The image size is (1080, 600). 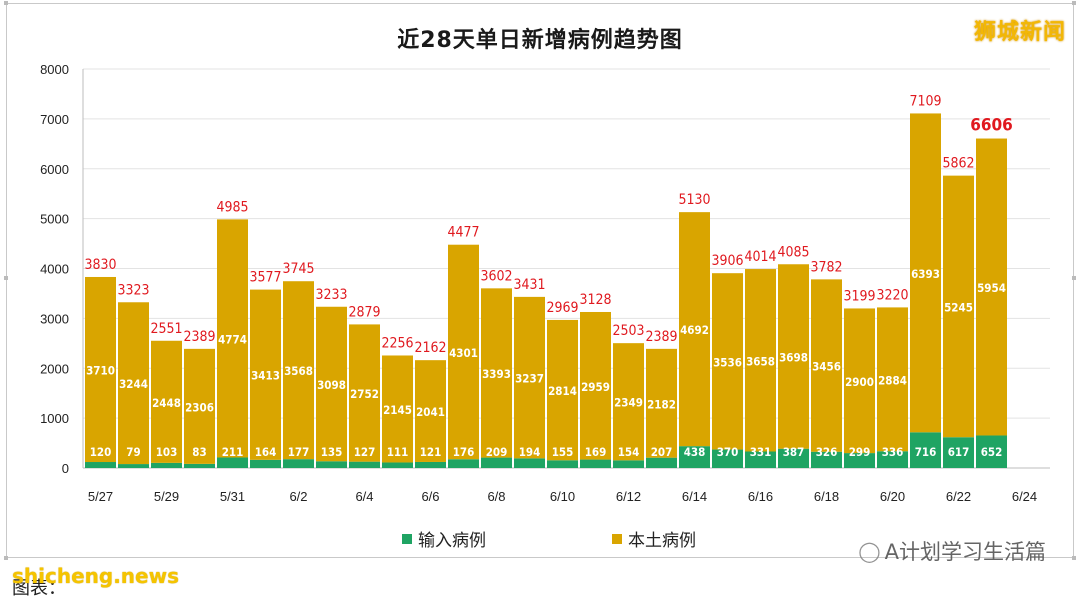 What do you see at coordinates (595, 387) in the screenshot?
I see `data-label-local: 2959` at bounding box center [595, 387].